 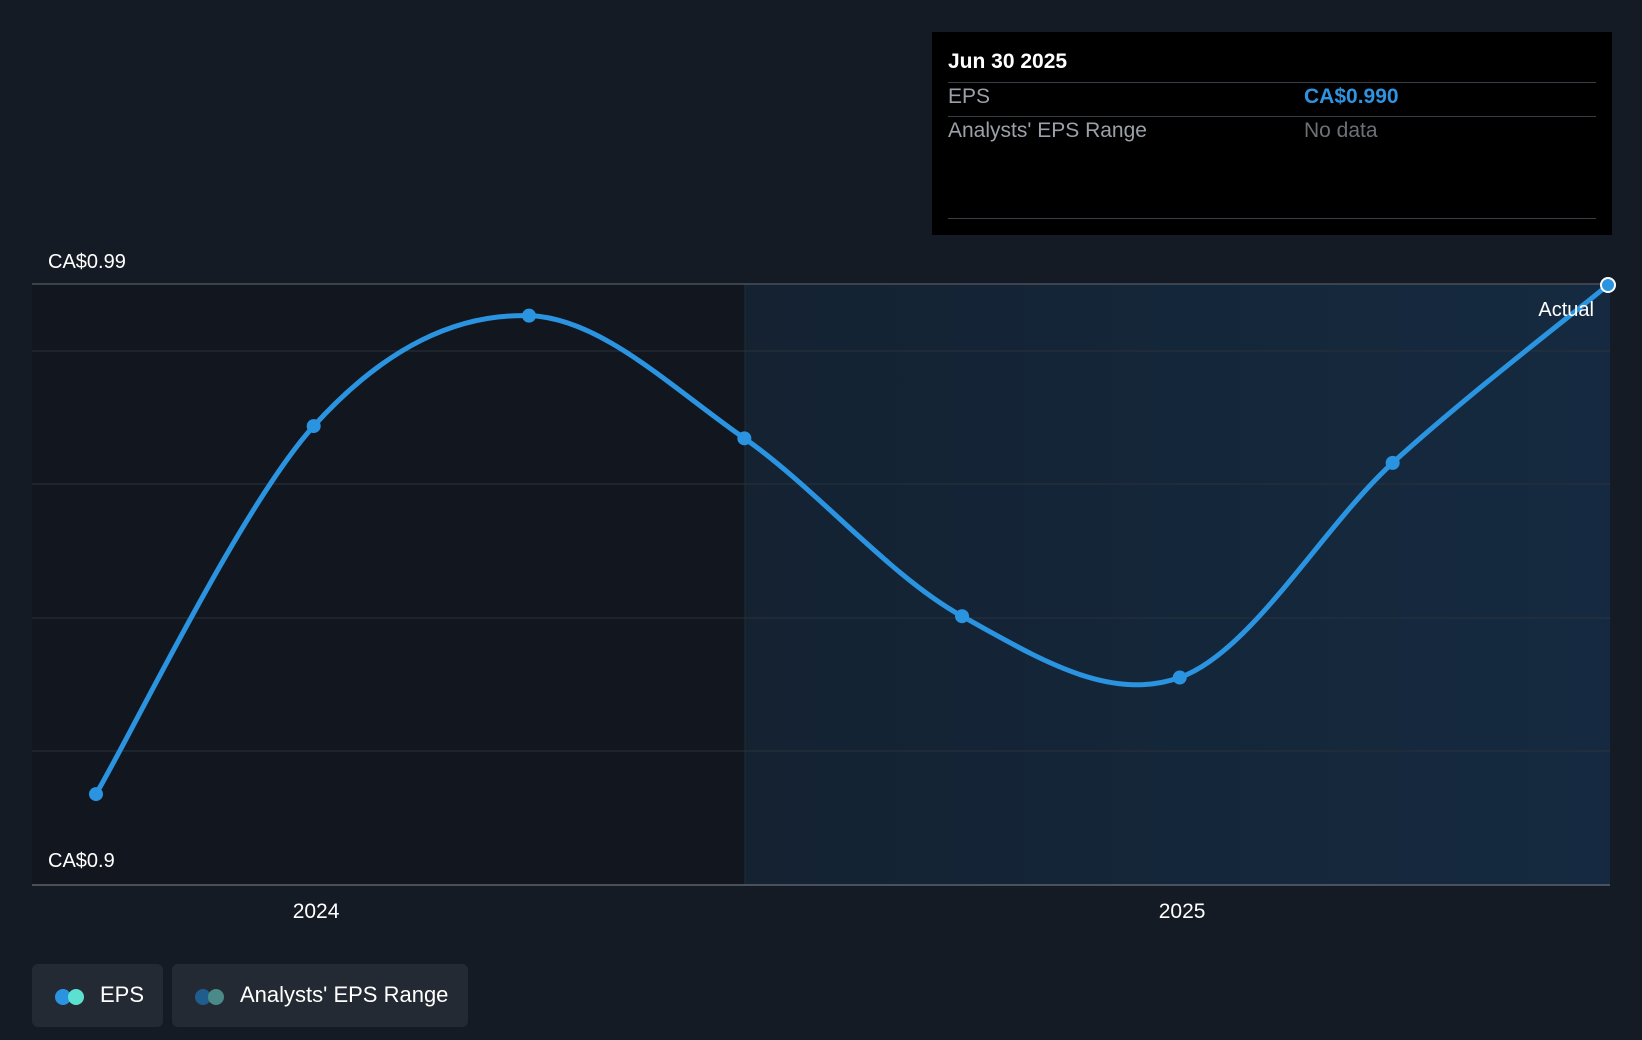 I want to click on y-tick-labels: CA$0.99 CA$0.9, so click(x=87, y=561).